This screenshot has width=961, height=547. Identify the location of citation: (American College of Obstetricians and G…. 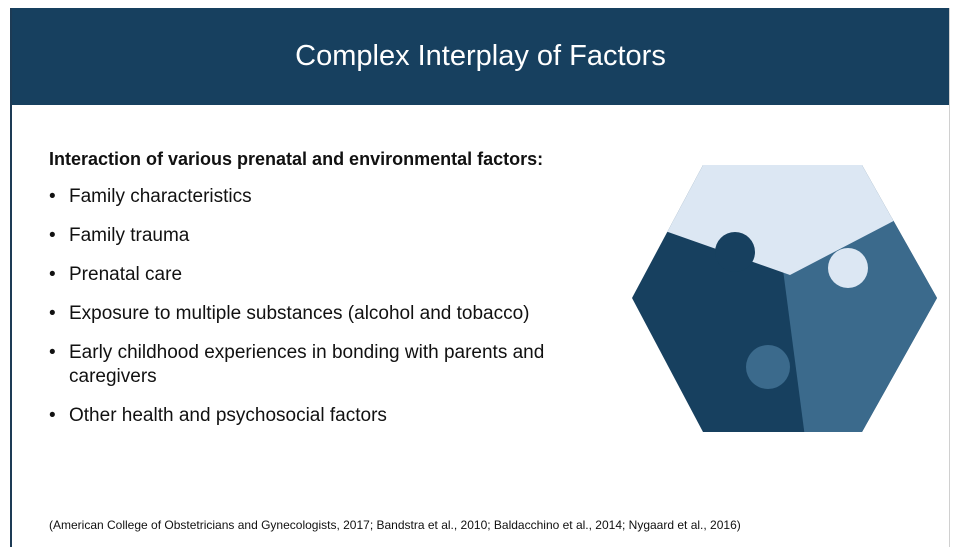
(395, 525).